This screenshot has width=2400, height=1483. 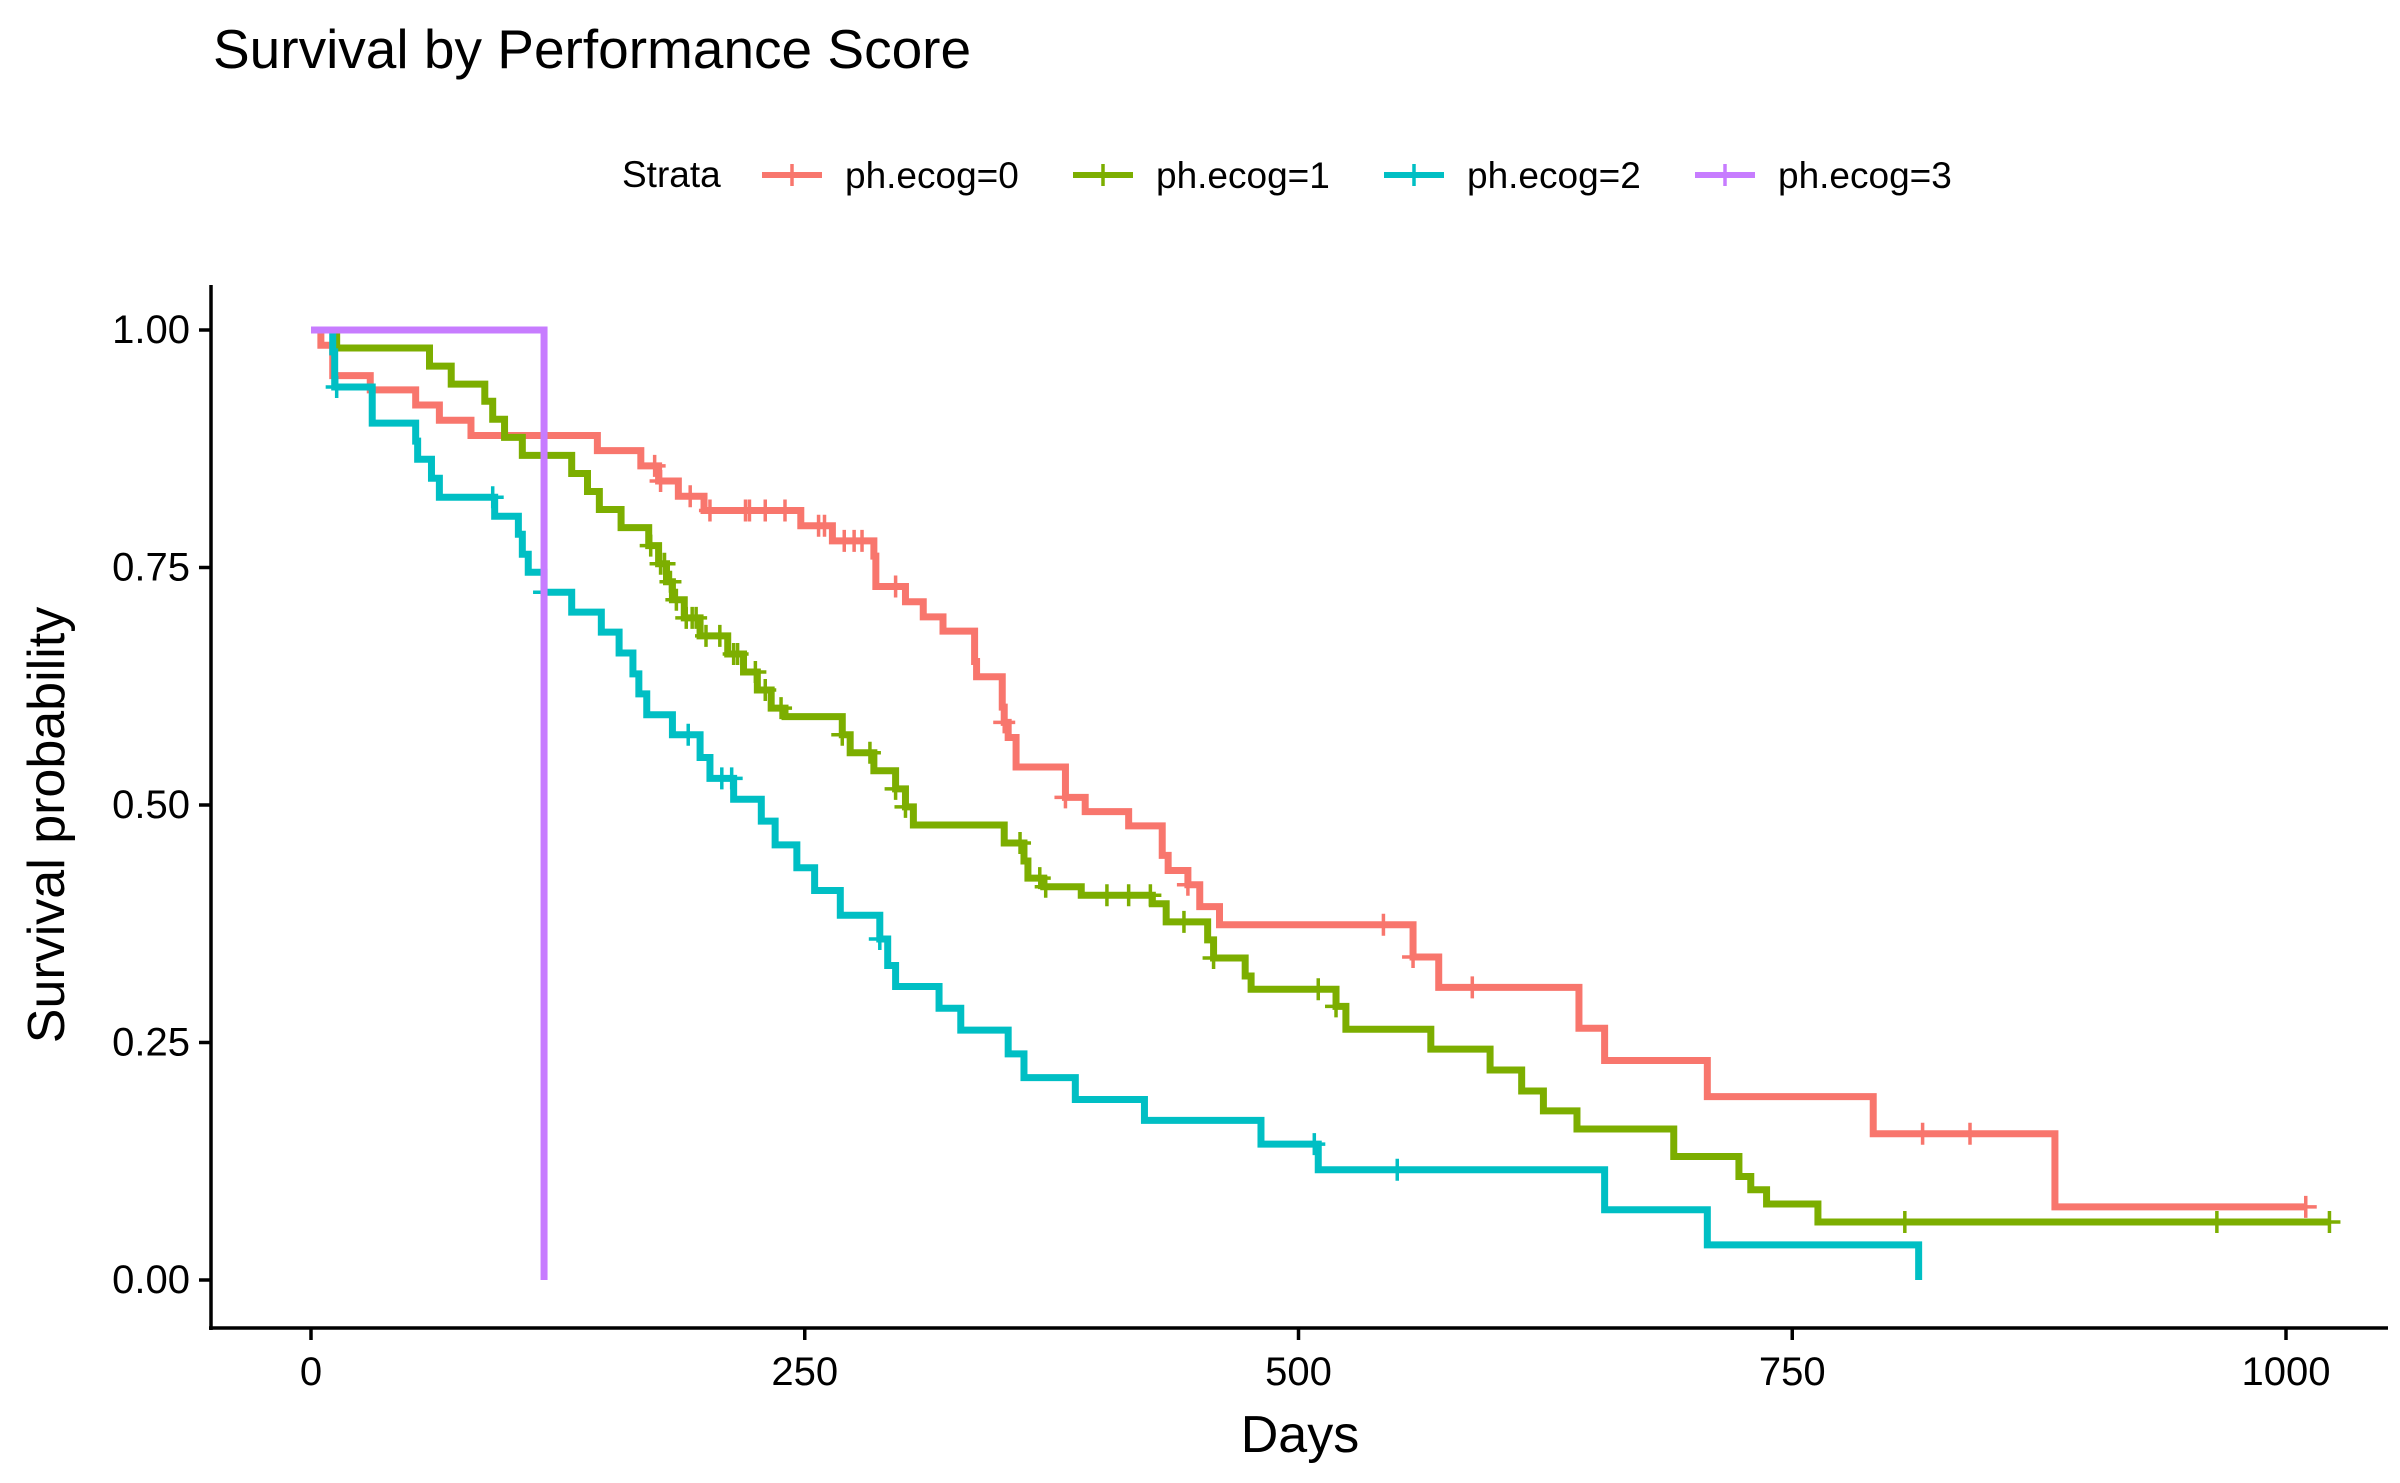 What do you see at coordinates (151, 1280) in the screenshot?
I see `y-tick-label: 0.00` at bounding box center [151, 1280].